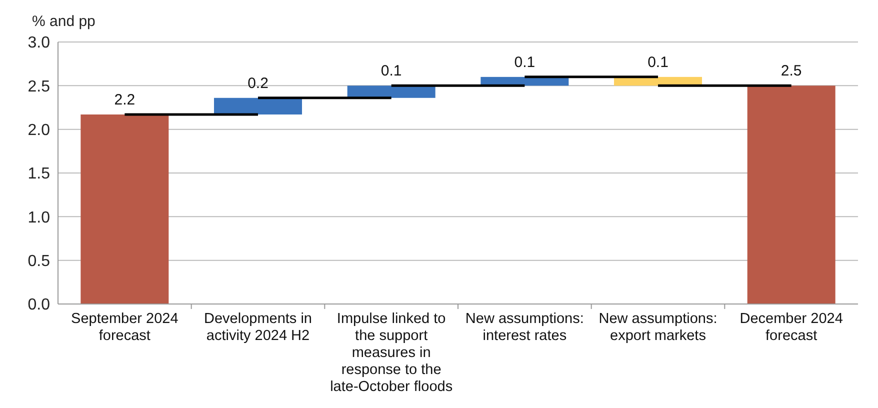 This screenshot has height=408, width=878. Describe the element at coordinates (258, 327) in the screenshot. I see `x-tick-label: Developments in activity 2024 H2` at that location.